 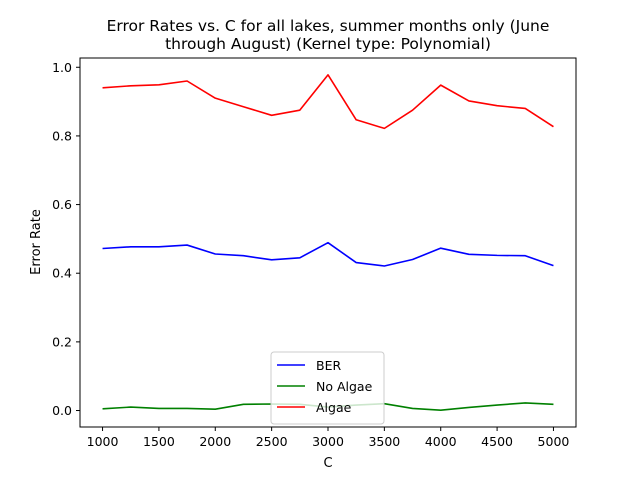 I want to click on x-tick-label: 3000, so click(x=328, y=441).